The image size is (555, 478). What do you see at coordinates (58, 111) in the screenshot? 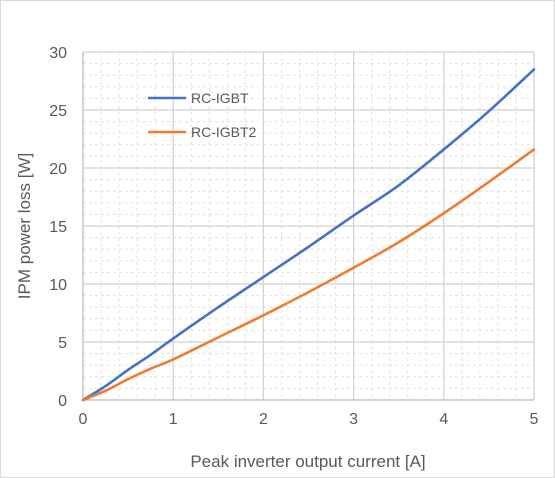
I see `y-tick-label: 25` at bounding box center [58, 111].